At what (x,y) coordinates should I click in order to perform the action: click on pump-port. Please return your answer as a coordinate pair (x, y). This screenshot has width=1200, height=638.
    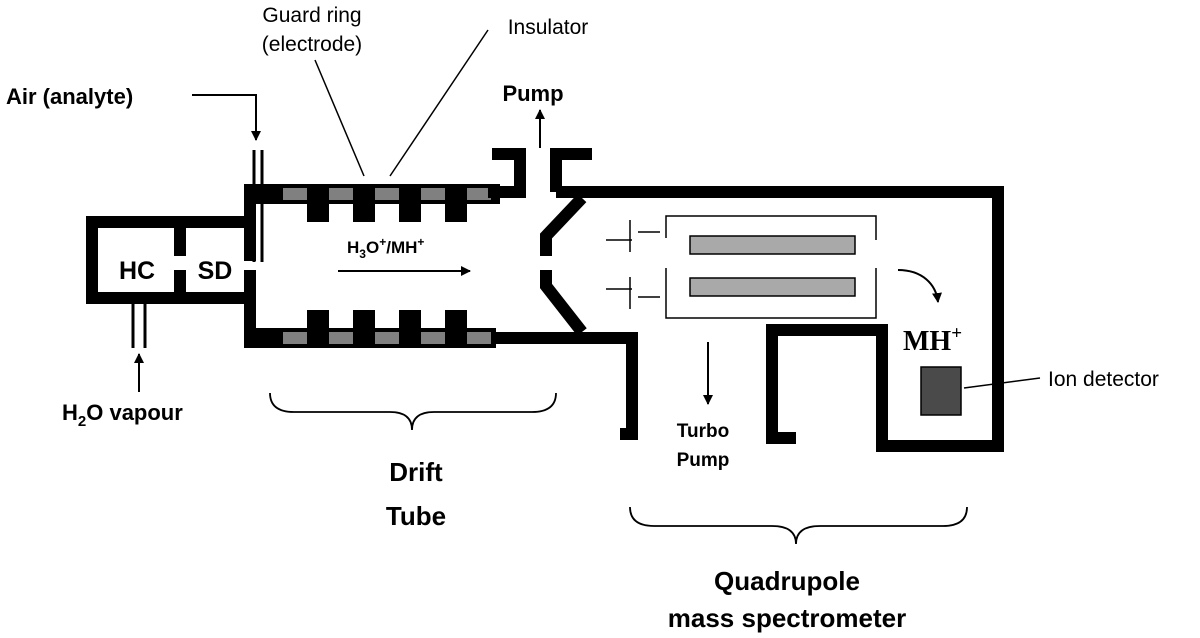
    Looking at the image, I should click on (540, 173).